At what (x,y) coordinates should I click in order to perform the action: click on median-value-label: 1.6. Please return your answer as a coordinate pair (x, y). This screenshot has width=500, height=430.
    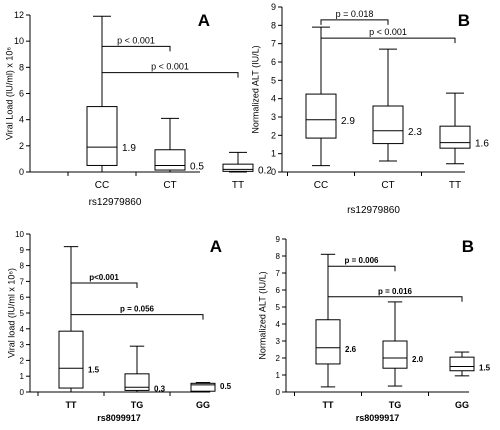
    Looking at the image, I should click on (482, 144).